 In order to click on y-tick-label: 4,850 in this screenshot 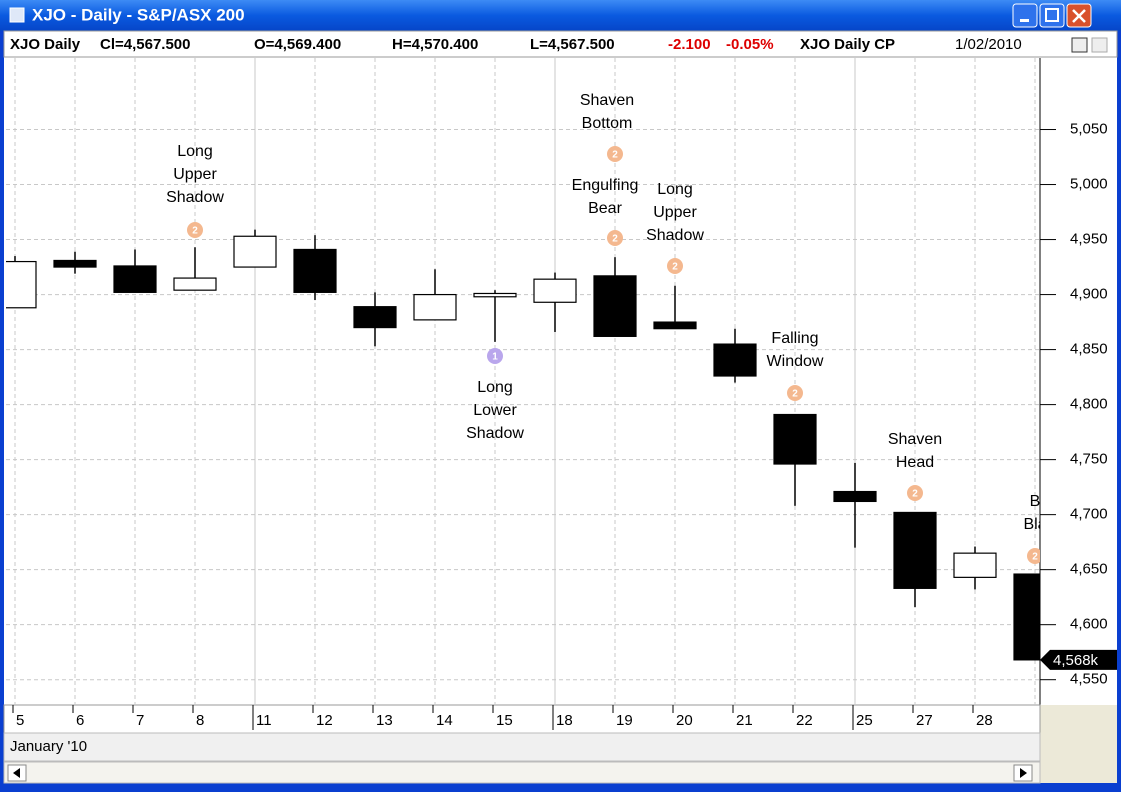, I will do `click(1089, 349)`.